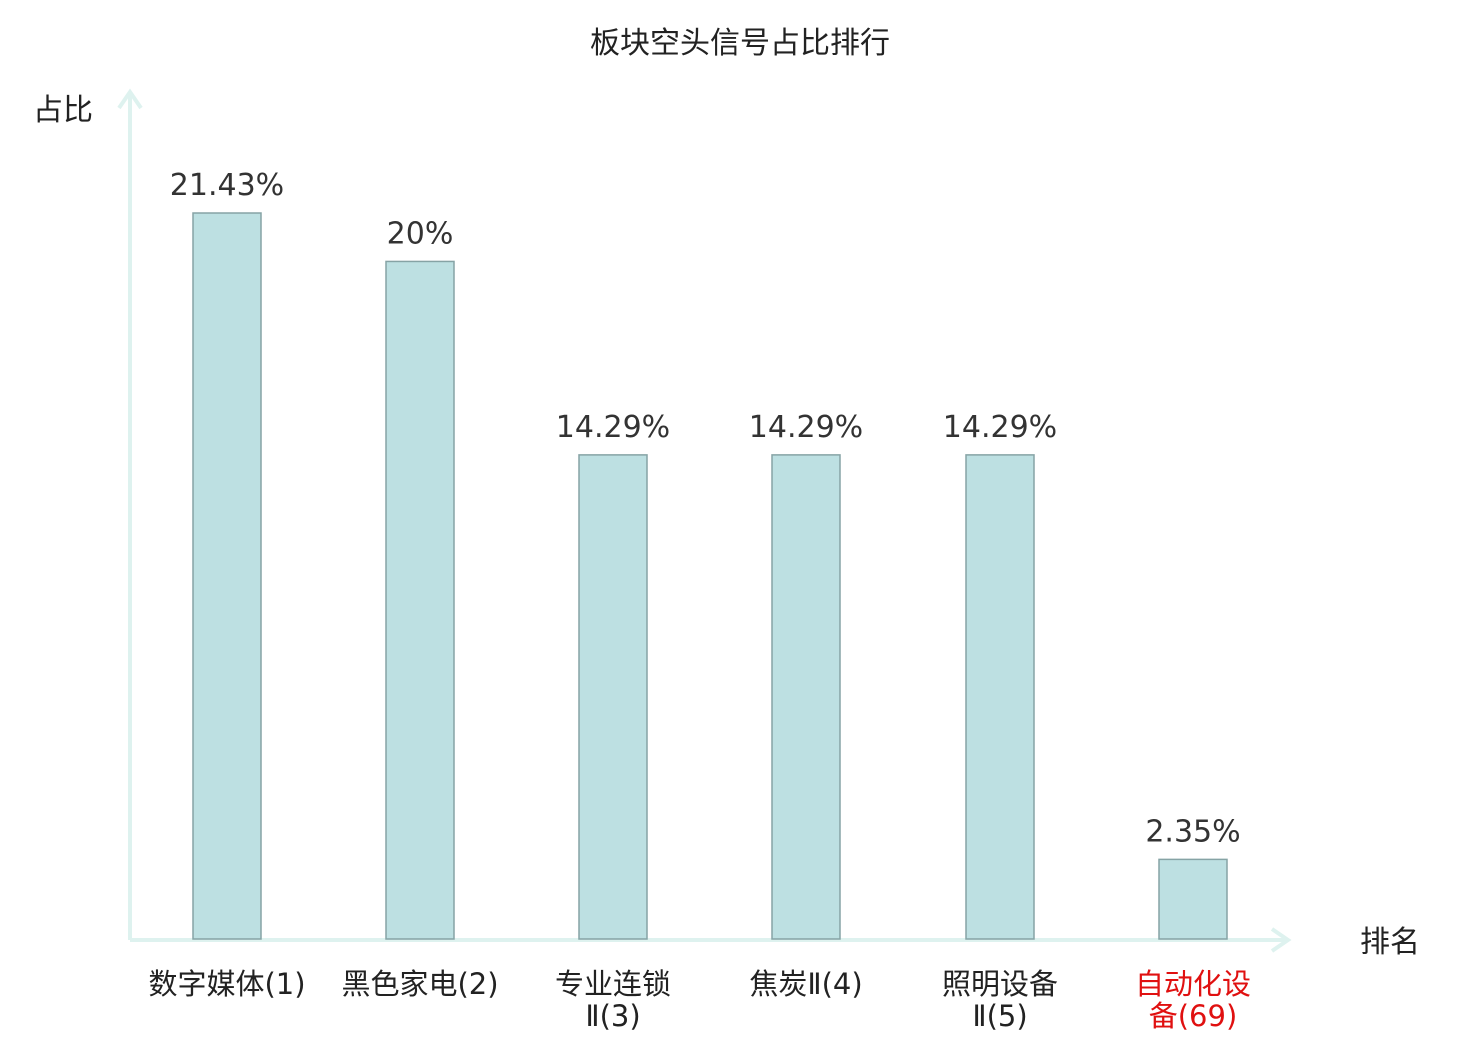 This screenshot has height=1044, width=1480. What do you see at coordinates (63, 110) in the screenshot?
I see `y-axis-label: 占比` at bounding box center [63, 110].